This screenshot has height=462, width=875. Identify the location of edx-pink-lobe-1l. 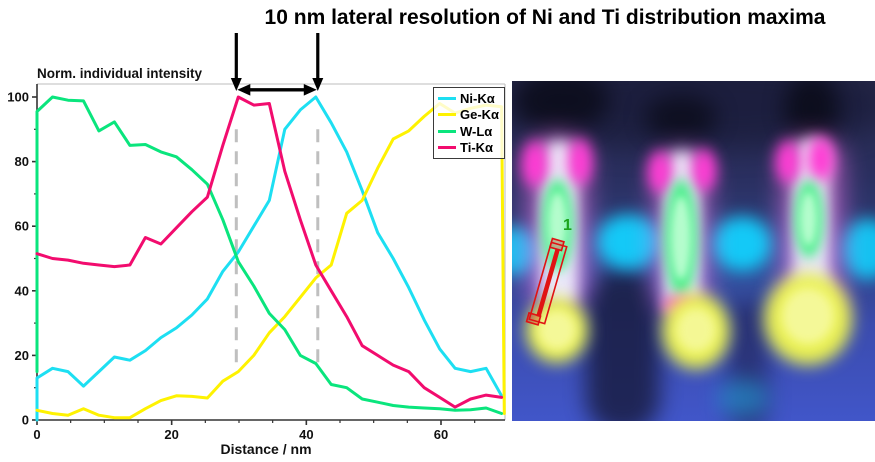
(535, 164).